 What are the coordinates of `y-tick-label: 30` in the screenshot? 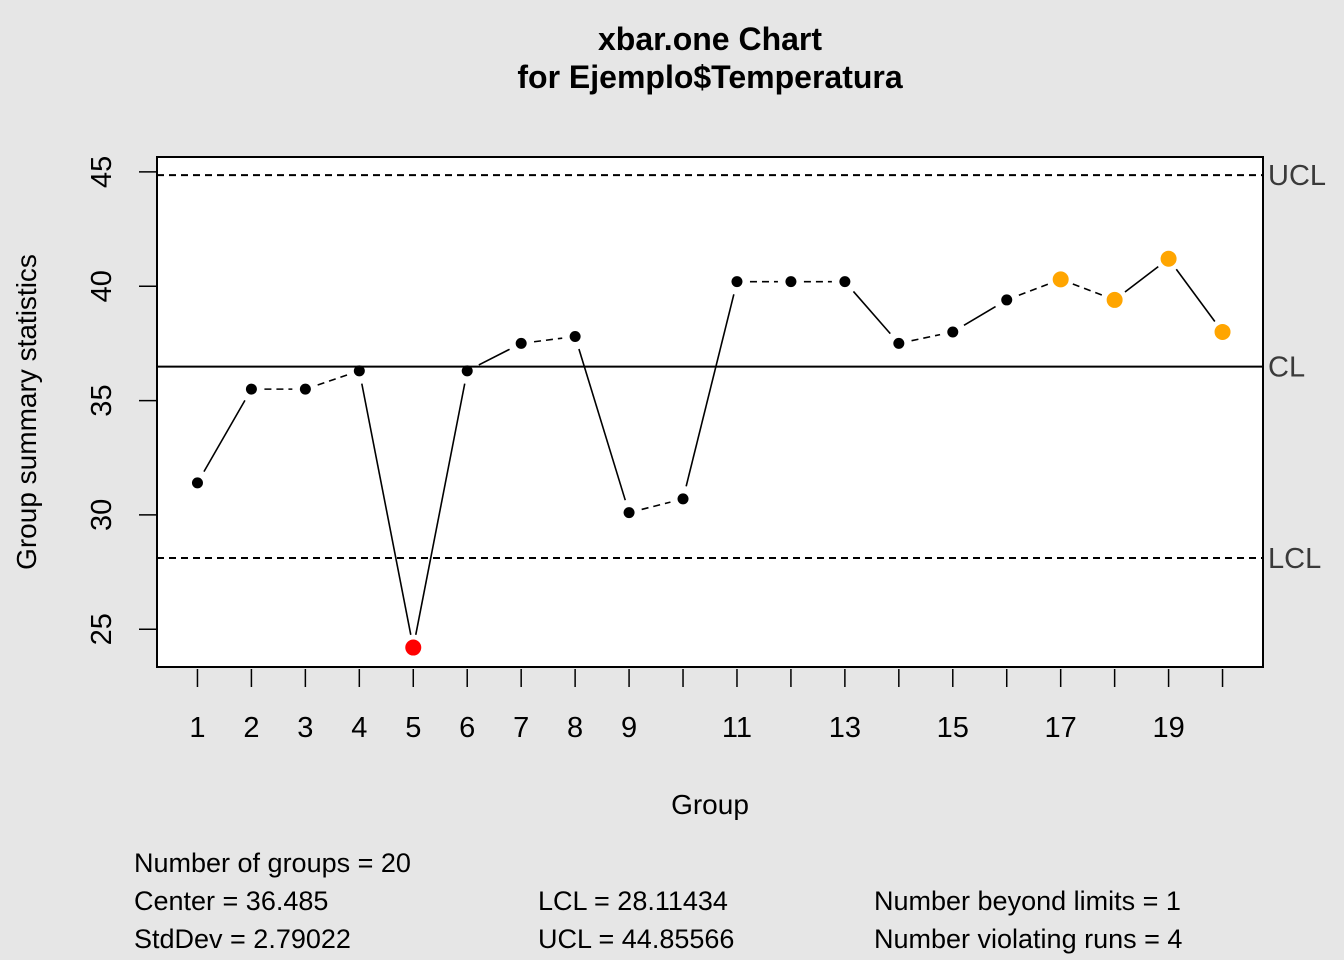 It's located at (102, 515).